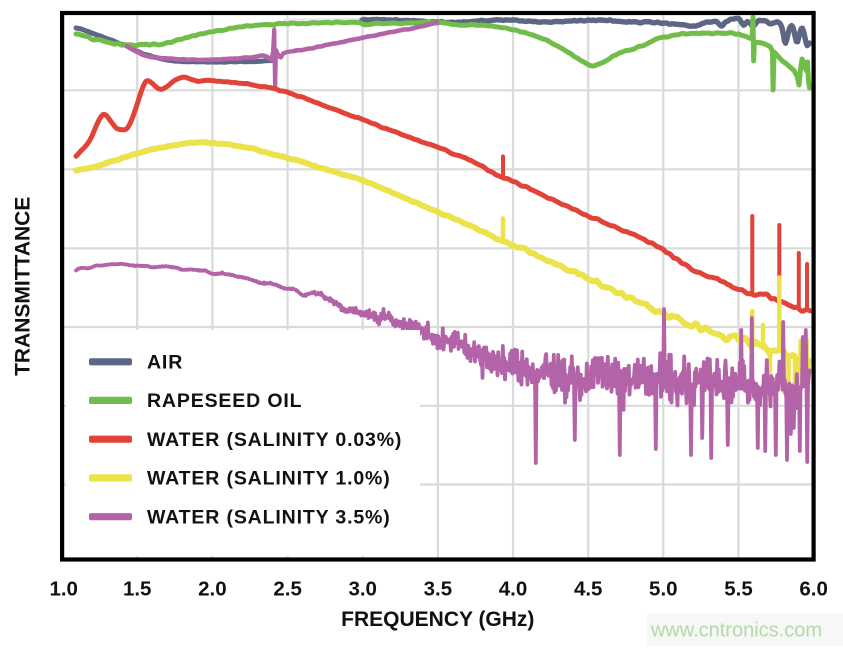  What do you see at coordinates (513, 589) in the screenshot?
I see `svg-text: 4.0` at bounding box center [513, 589].